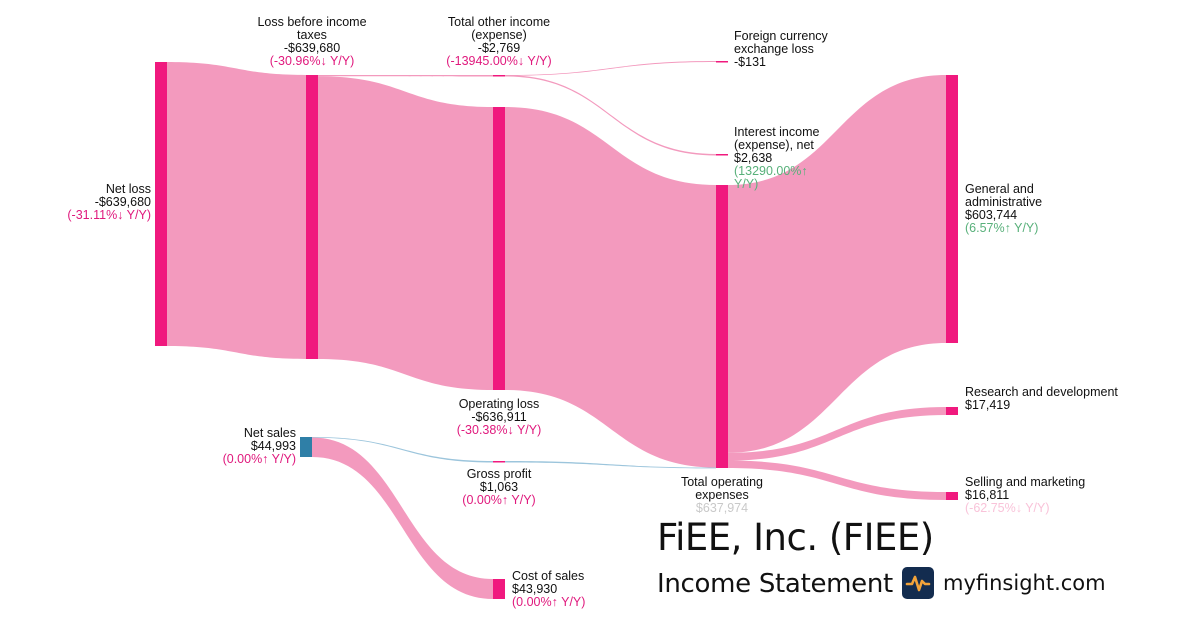  Describe the element at coordinates (499, 76) in the screenshot. I see `sankey-node-toi` at that location.